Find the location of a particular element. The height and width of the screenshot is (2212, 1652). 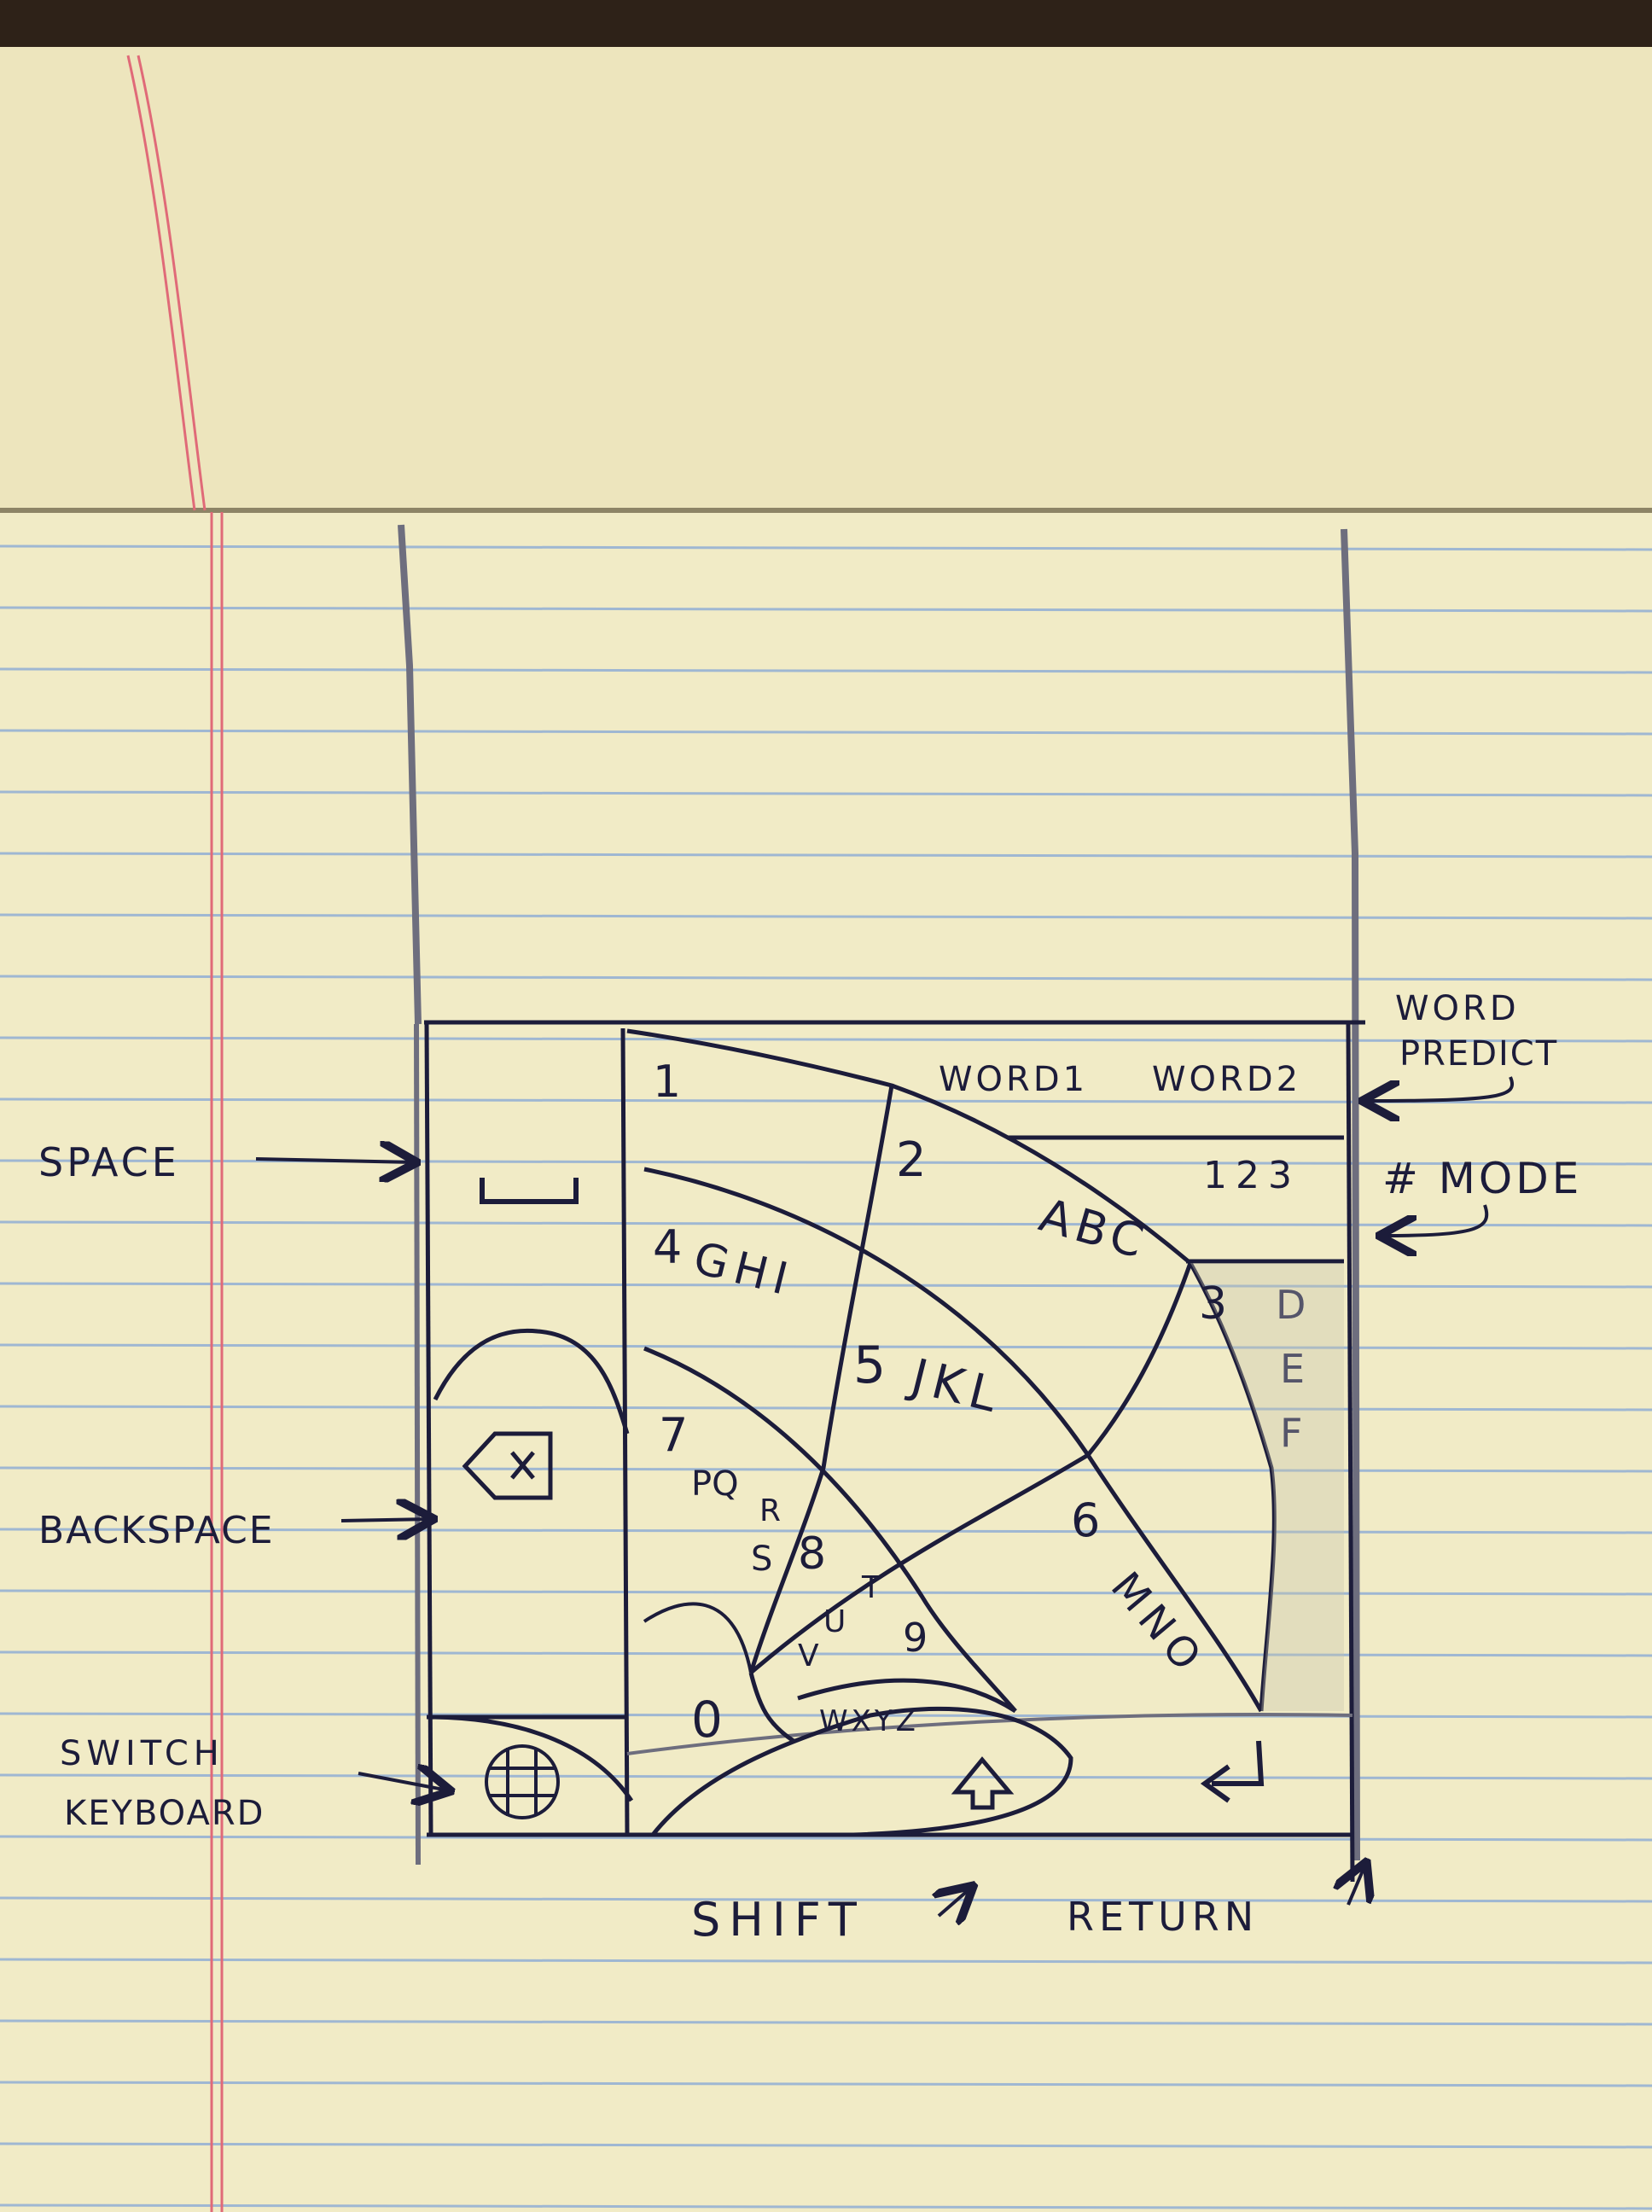

key-2: 2 is located at coordinates (911, 1160).